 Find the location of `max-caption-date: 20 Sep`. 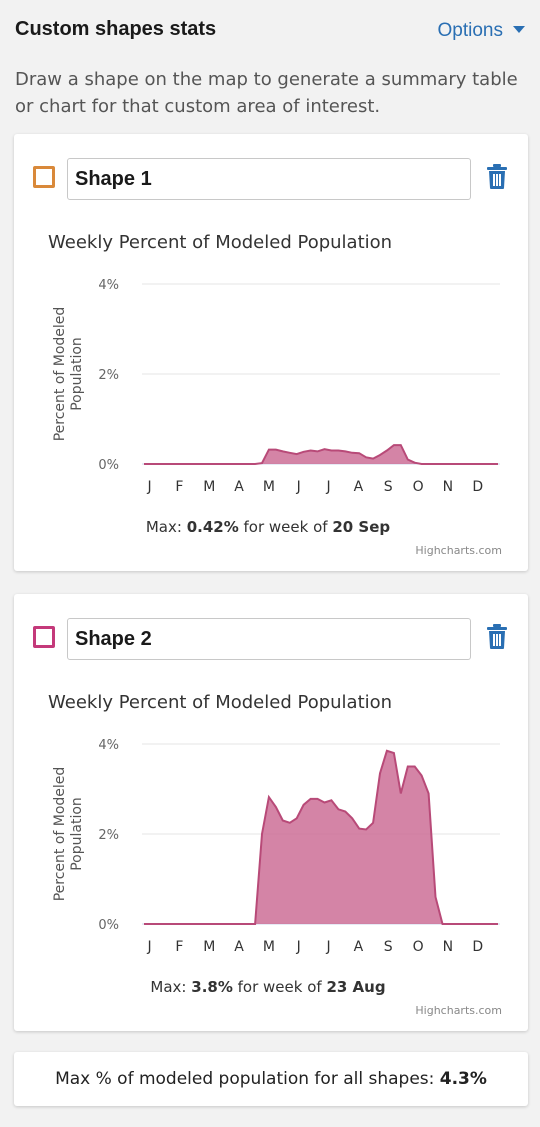

max-caption-date: 20 Sep is located at coordinates (361, 527).